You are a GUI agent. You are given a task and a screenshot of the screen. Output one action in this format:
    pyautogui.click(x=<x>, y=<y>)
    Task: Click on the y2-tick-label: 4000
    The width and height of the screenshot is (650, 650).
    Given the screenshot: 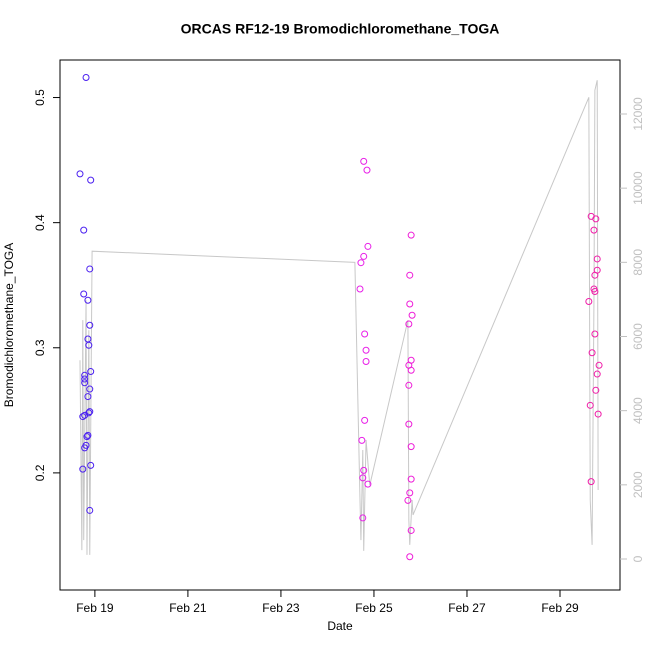 What is the action you would take?
    pyautogui.click(x=638, y=410)
    